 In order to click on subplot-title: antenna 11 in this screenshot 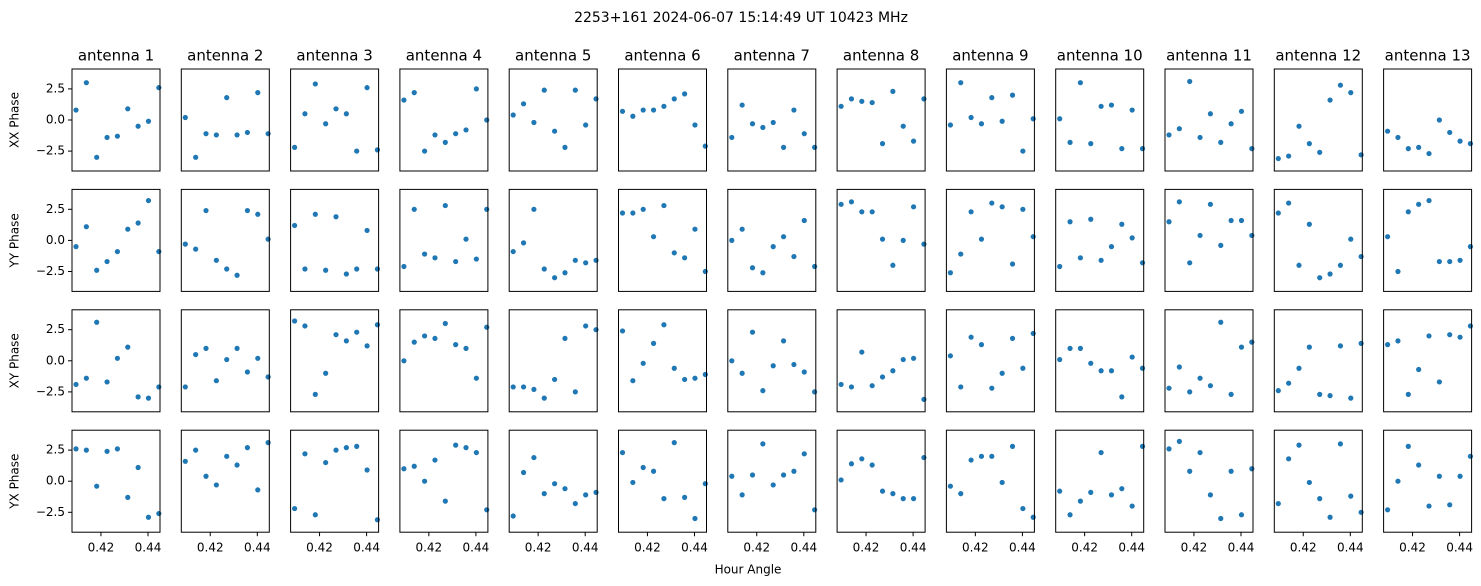, I will do `click(1209, 56)`.